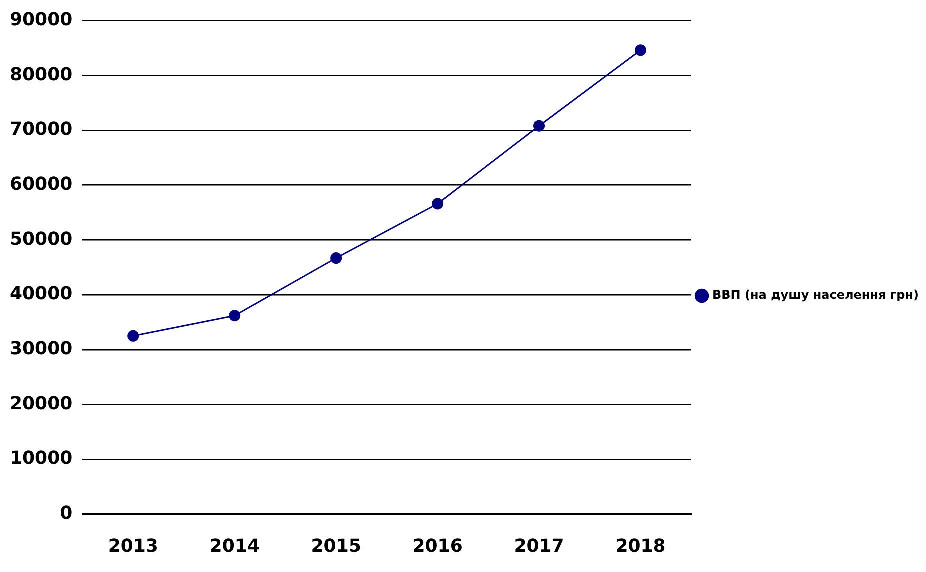 This screenshot has height=572, width=926. What do you see at coordinates (336, 546) in the screenshot?
I see `x-tick-label: 2015` at bounding box center [336, 546].